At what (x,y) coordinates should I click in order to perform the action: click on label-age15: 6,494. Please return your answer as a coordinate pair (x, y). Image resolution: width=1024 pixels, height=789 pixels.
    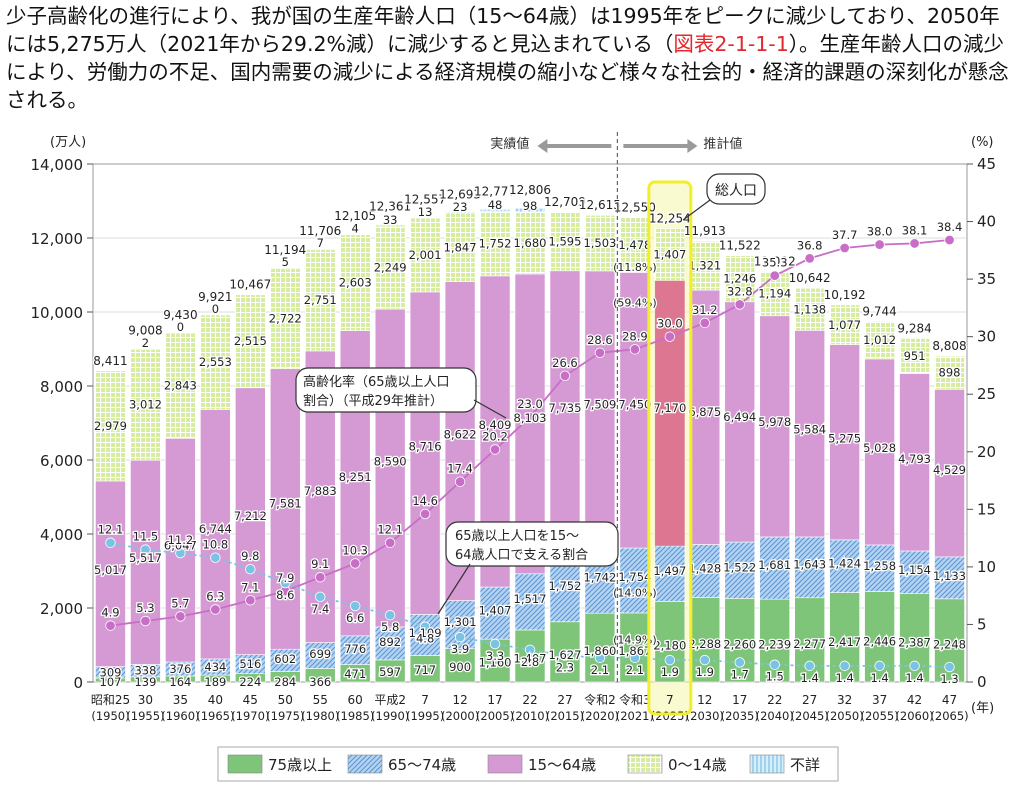
    Looking at the image, I should click on (739, 417).